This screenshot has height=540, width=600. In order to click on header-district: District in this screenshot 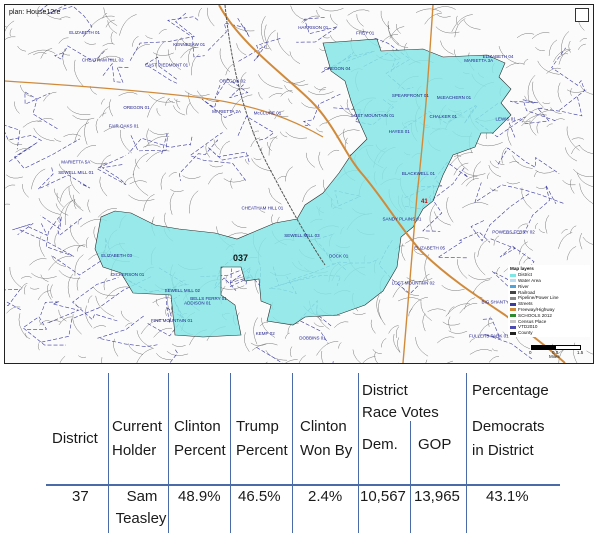, I will do `click(75, 438)`.